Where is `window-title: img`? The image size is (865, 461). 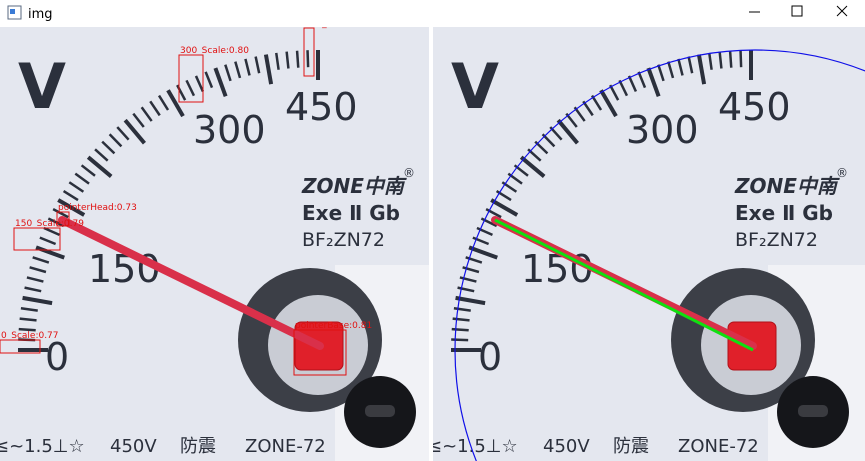
window-title: img is located at coordinates (40, 14).